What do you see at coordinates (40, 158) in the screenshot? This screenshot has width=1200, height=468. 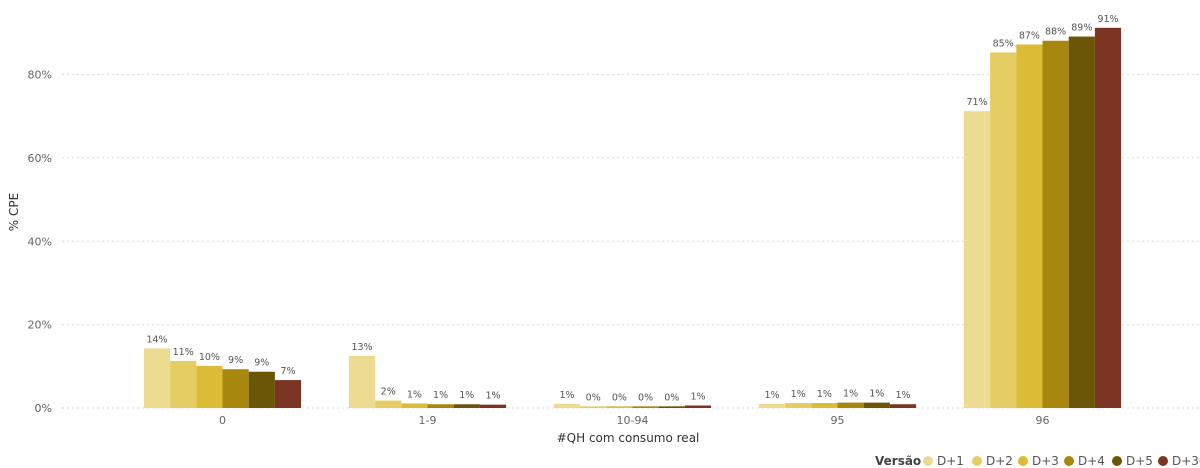 I see `y-tick-label: 60%` at bounding box center [40, 158].